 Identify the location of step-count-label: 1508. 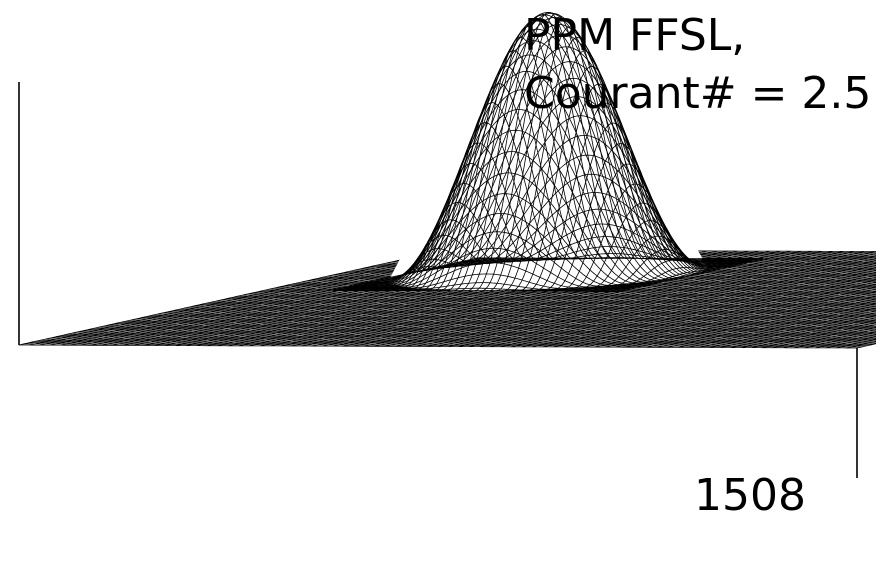
(750, 495).